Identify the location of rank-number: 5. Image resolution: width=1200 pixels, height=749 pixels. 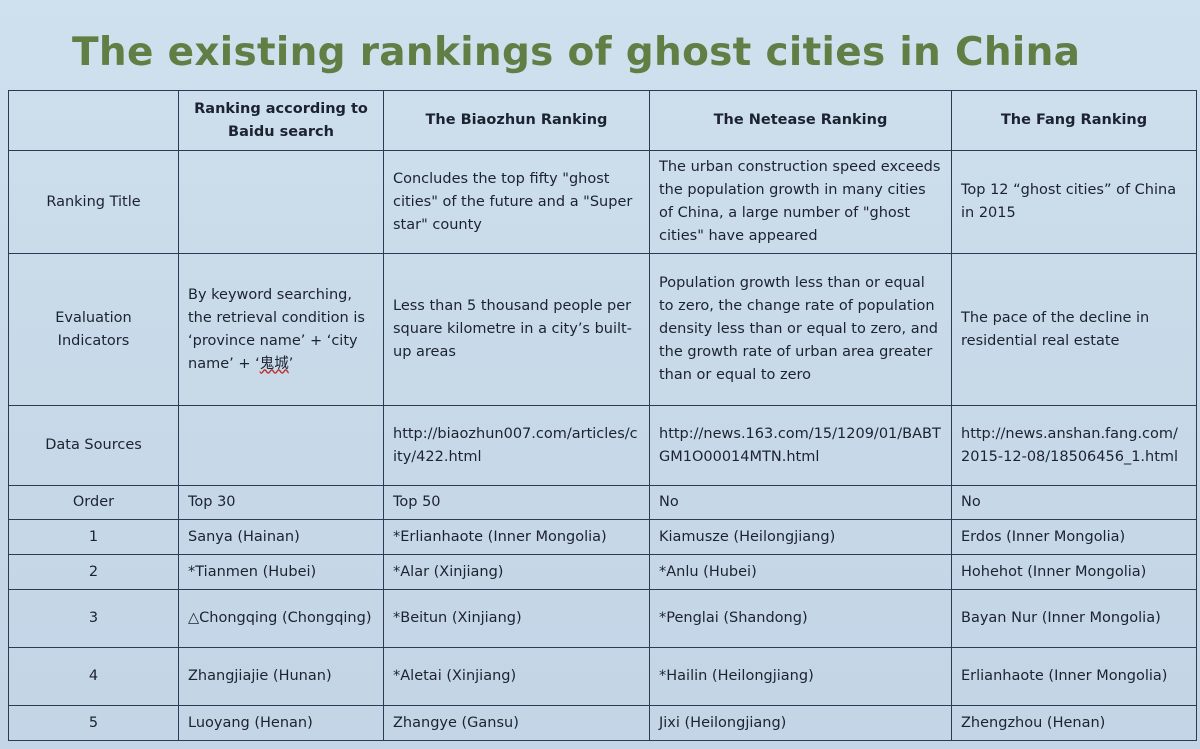
(93, 723).